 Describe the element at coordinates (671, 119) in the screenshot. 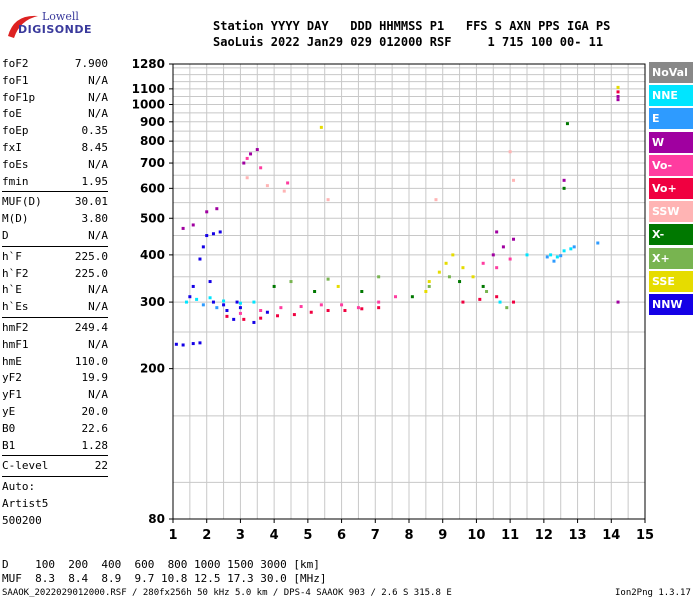

I see `legend-item: E` at that location.